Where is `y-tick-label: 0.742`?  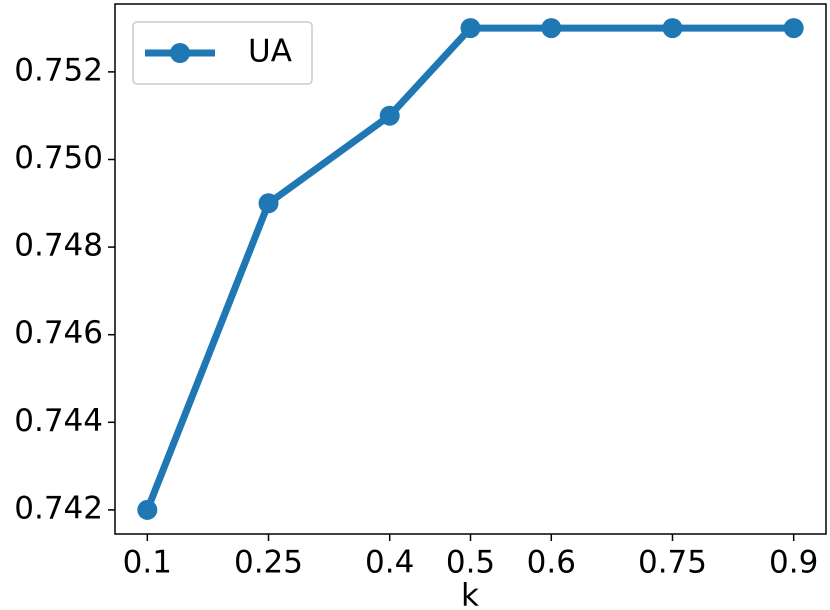 y-tick-label: 0.742 is located at coordinates (58, 508).